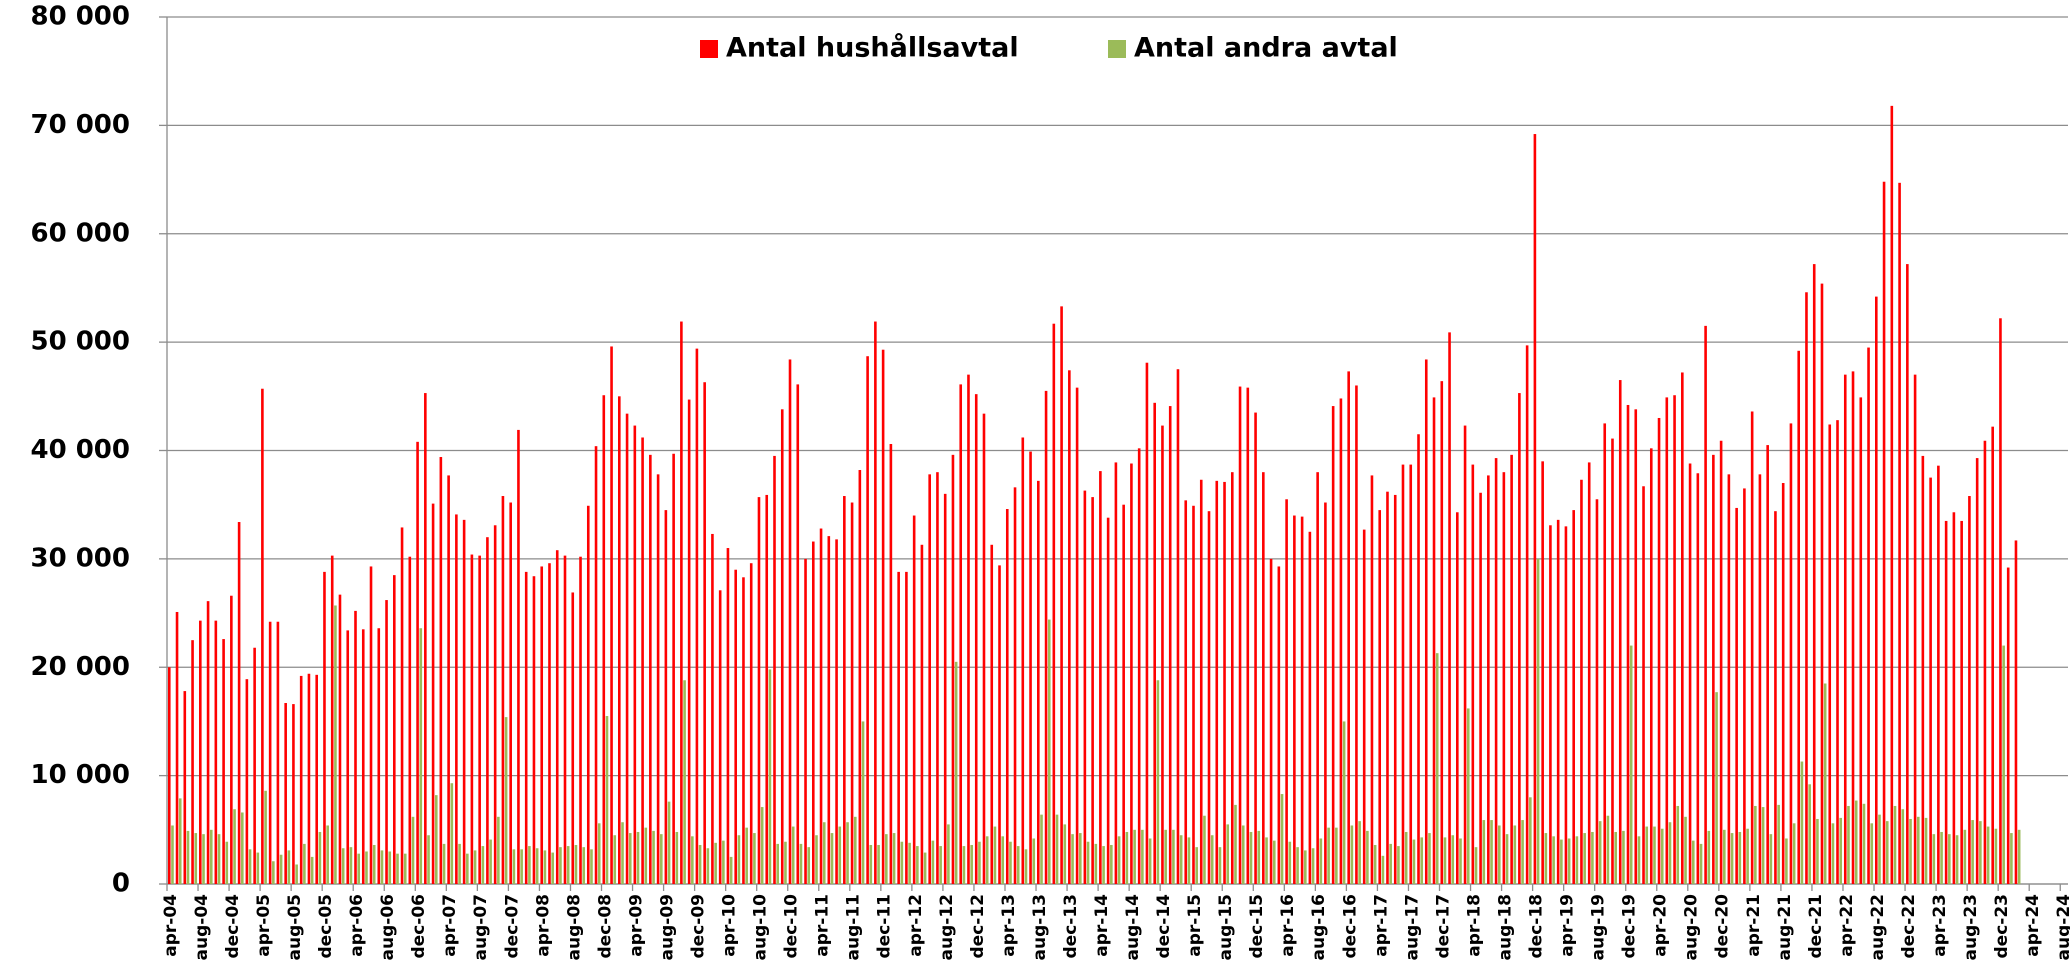  What do you see at coordinates (1350, 926) in the screenshot?
I see `x-tick-label: dec-16` at bounding box center [1350, 926].